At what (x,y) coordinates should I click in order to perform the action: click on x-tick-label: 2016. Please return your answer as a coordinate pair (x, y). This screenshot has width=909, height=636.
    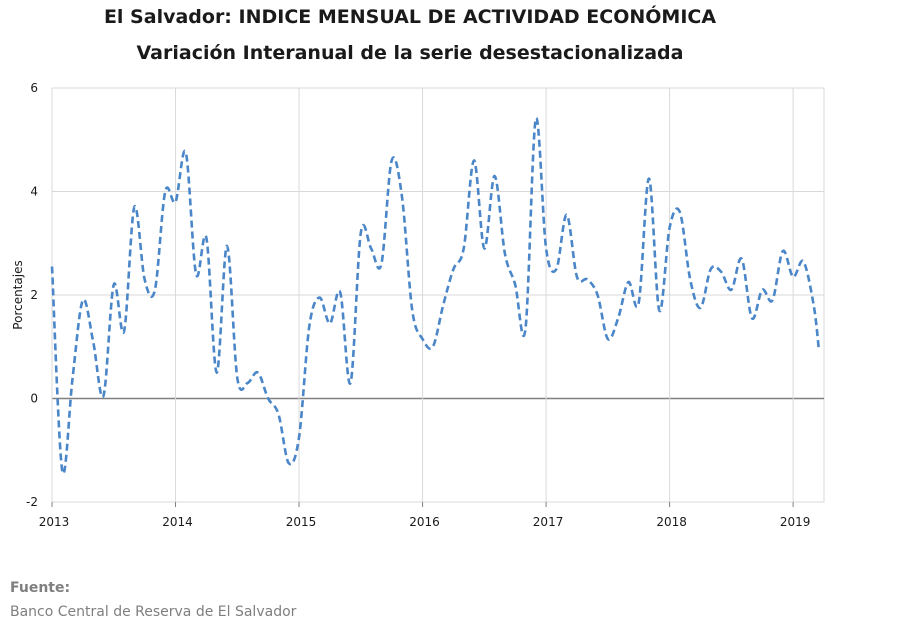
    Looking at the image, I should click on (424, 522).